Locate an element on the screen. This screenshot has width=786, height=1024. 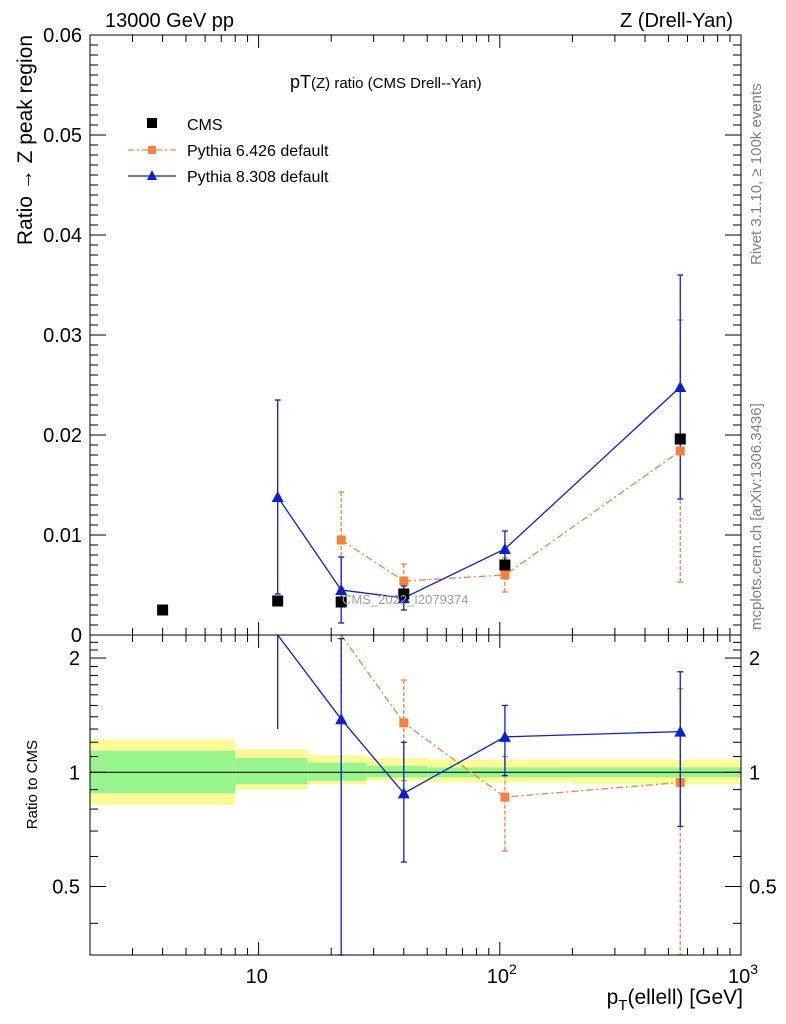
legend-py6-marker is located at coordinates (152, 150).